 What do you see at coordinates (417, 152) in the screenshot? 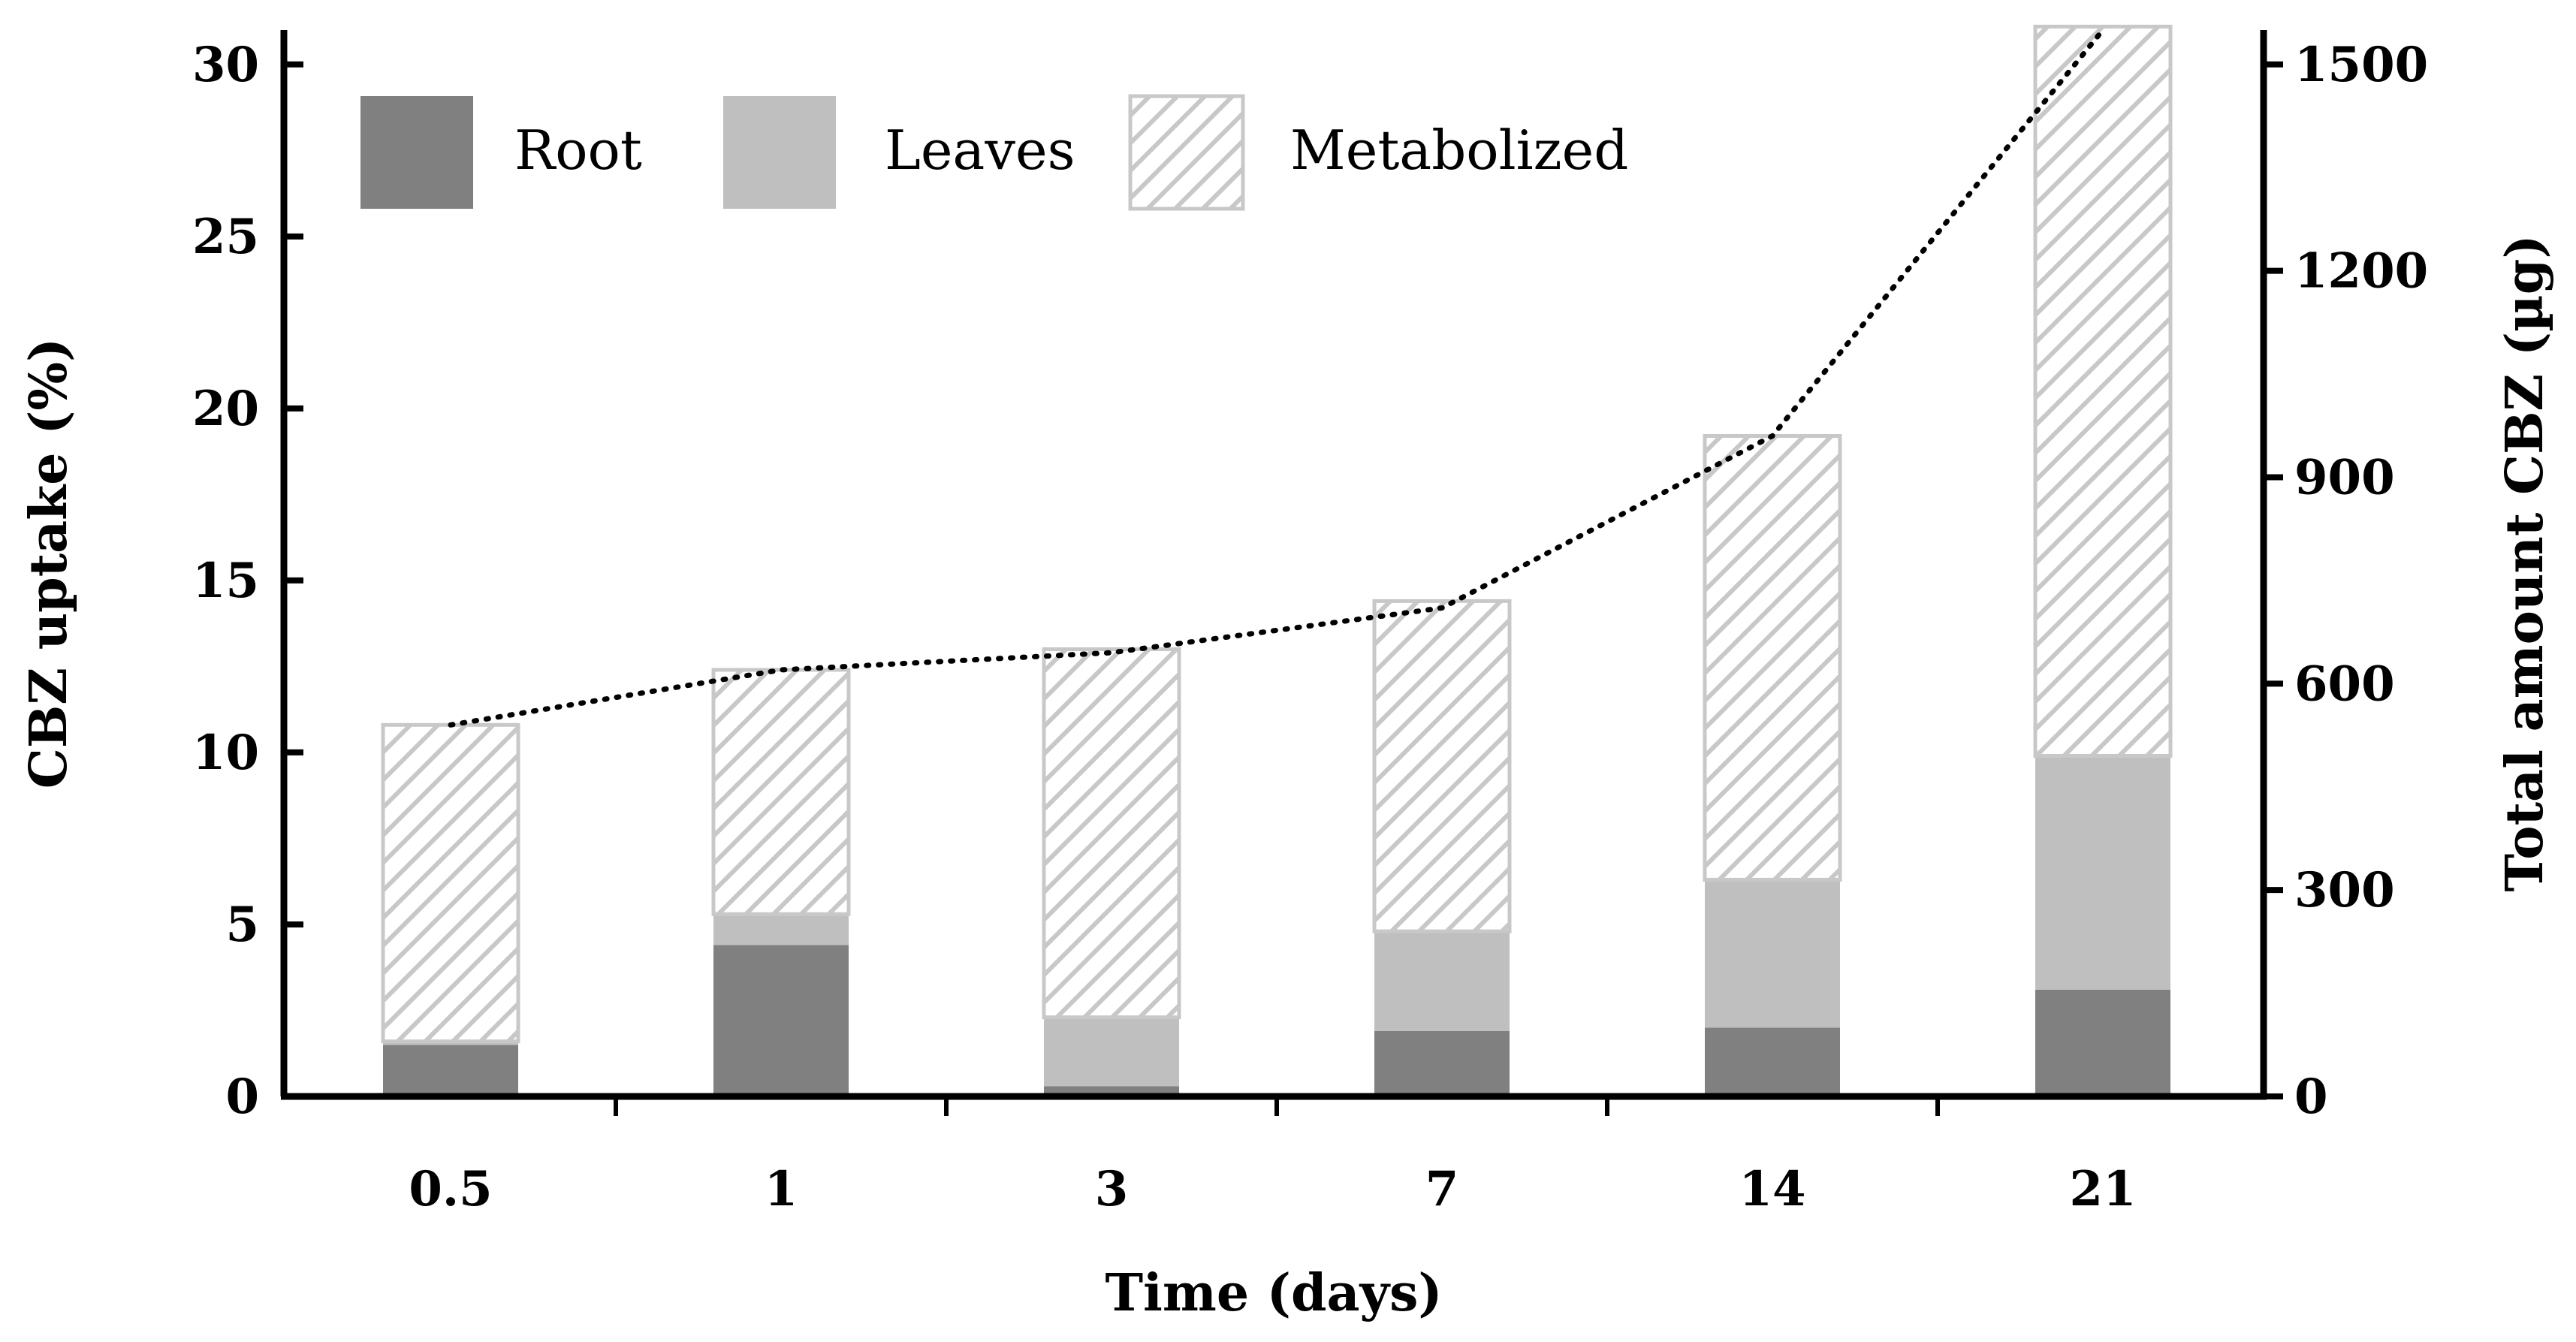
I see `legend-swatch-root` at bounding box center [417, 152].